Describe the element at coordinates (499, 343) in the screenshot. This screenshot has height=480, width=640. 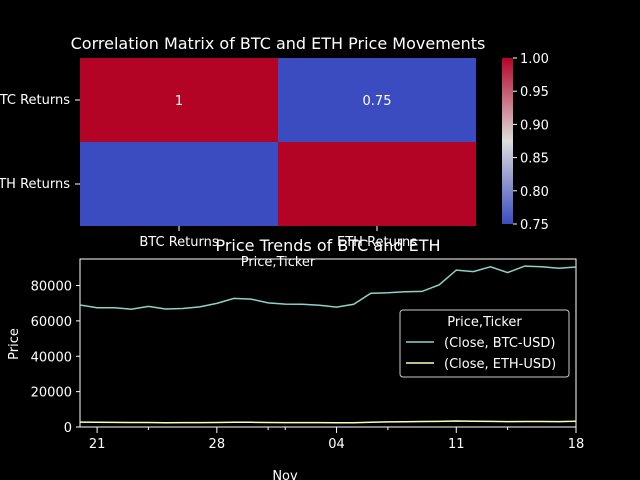
I see `legend-entry: (Close, BTC-USD)` at that location.